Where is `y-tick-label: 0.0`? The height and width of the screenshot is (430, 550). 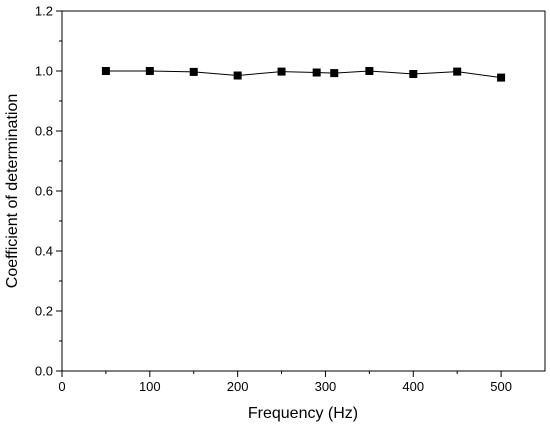 y-tick-label: 0.0 is located at coordinates (44, 371).